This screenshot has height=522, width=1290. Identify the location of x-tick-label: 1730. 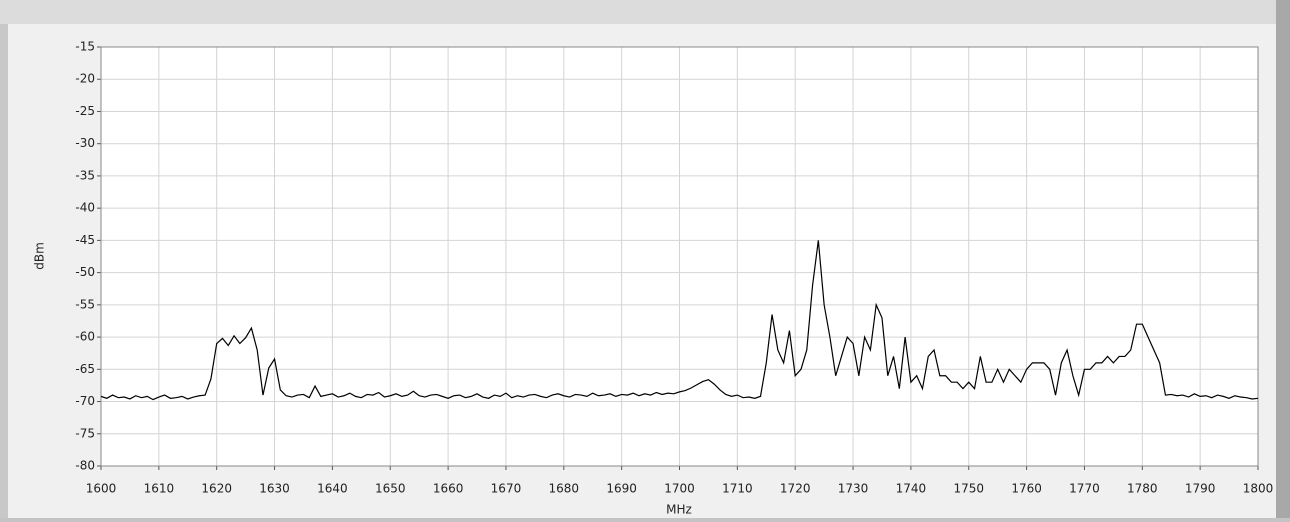
(853, 489).